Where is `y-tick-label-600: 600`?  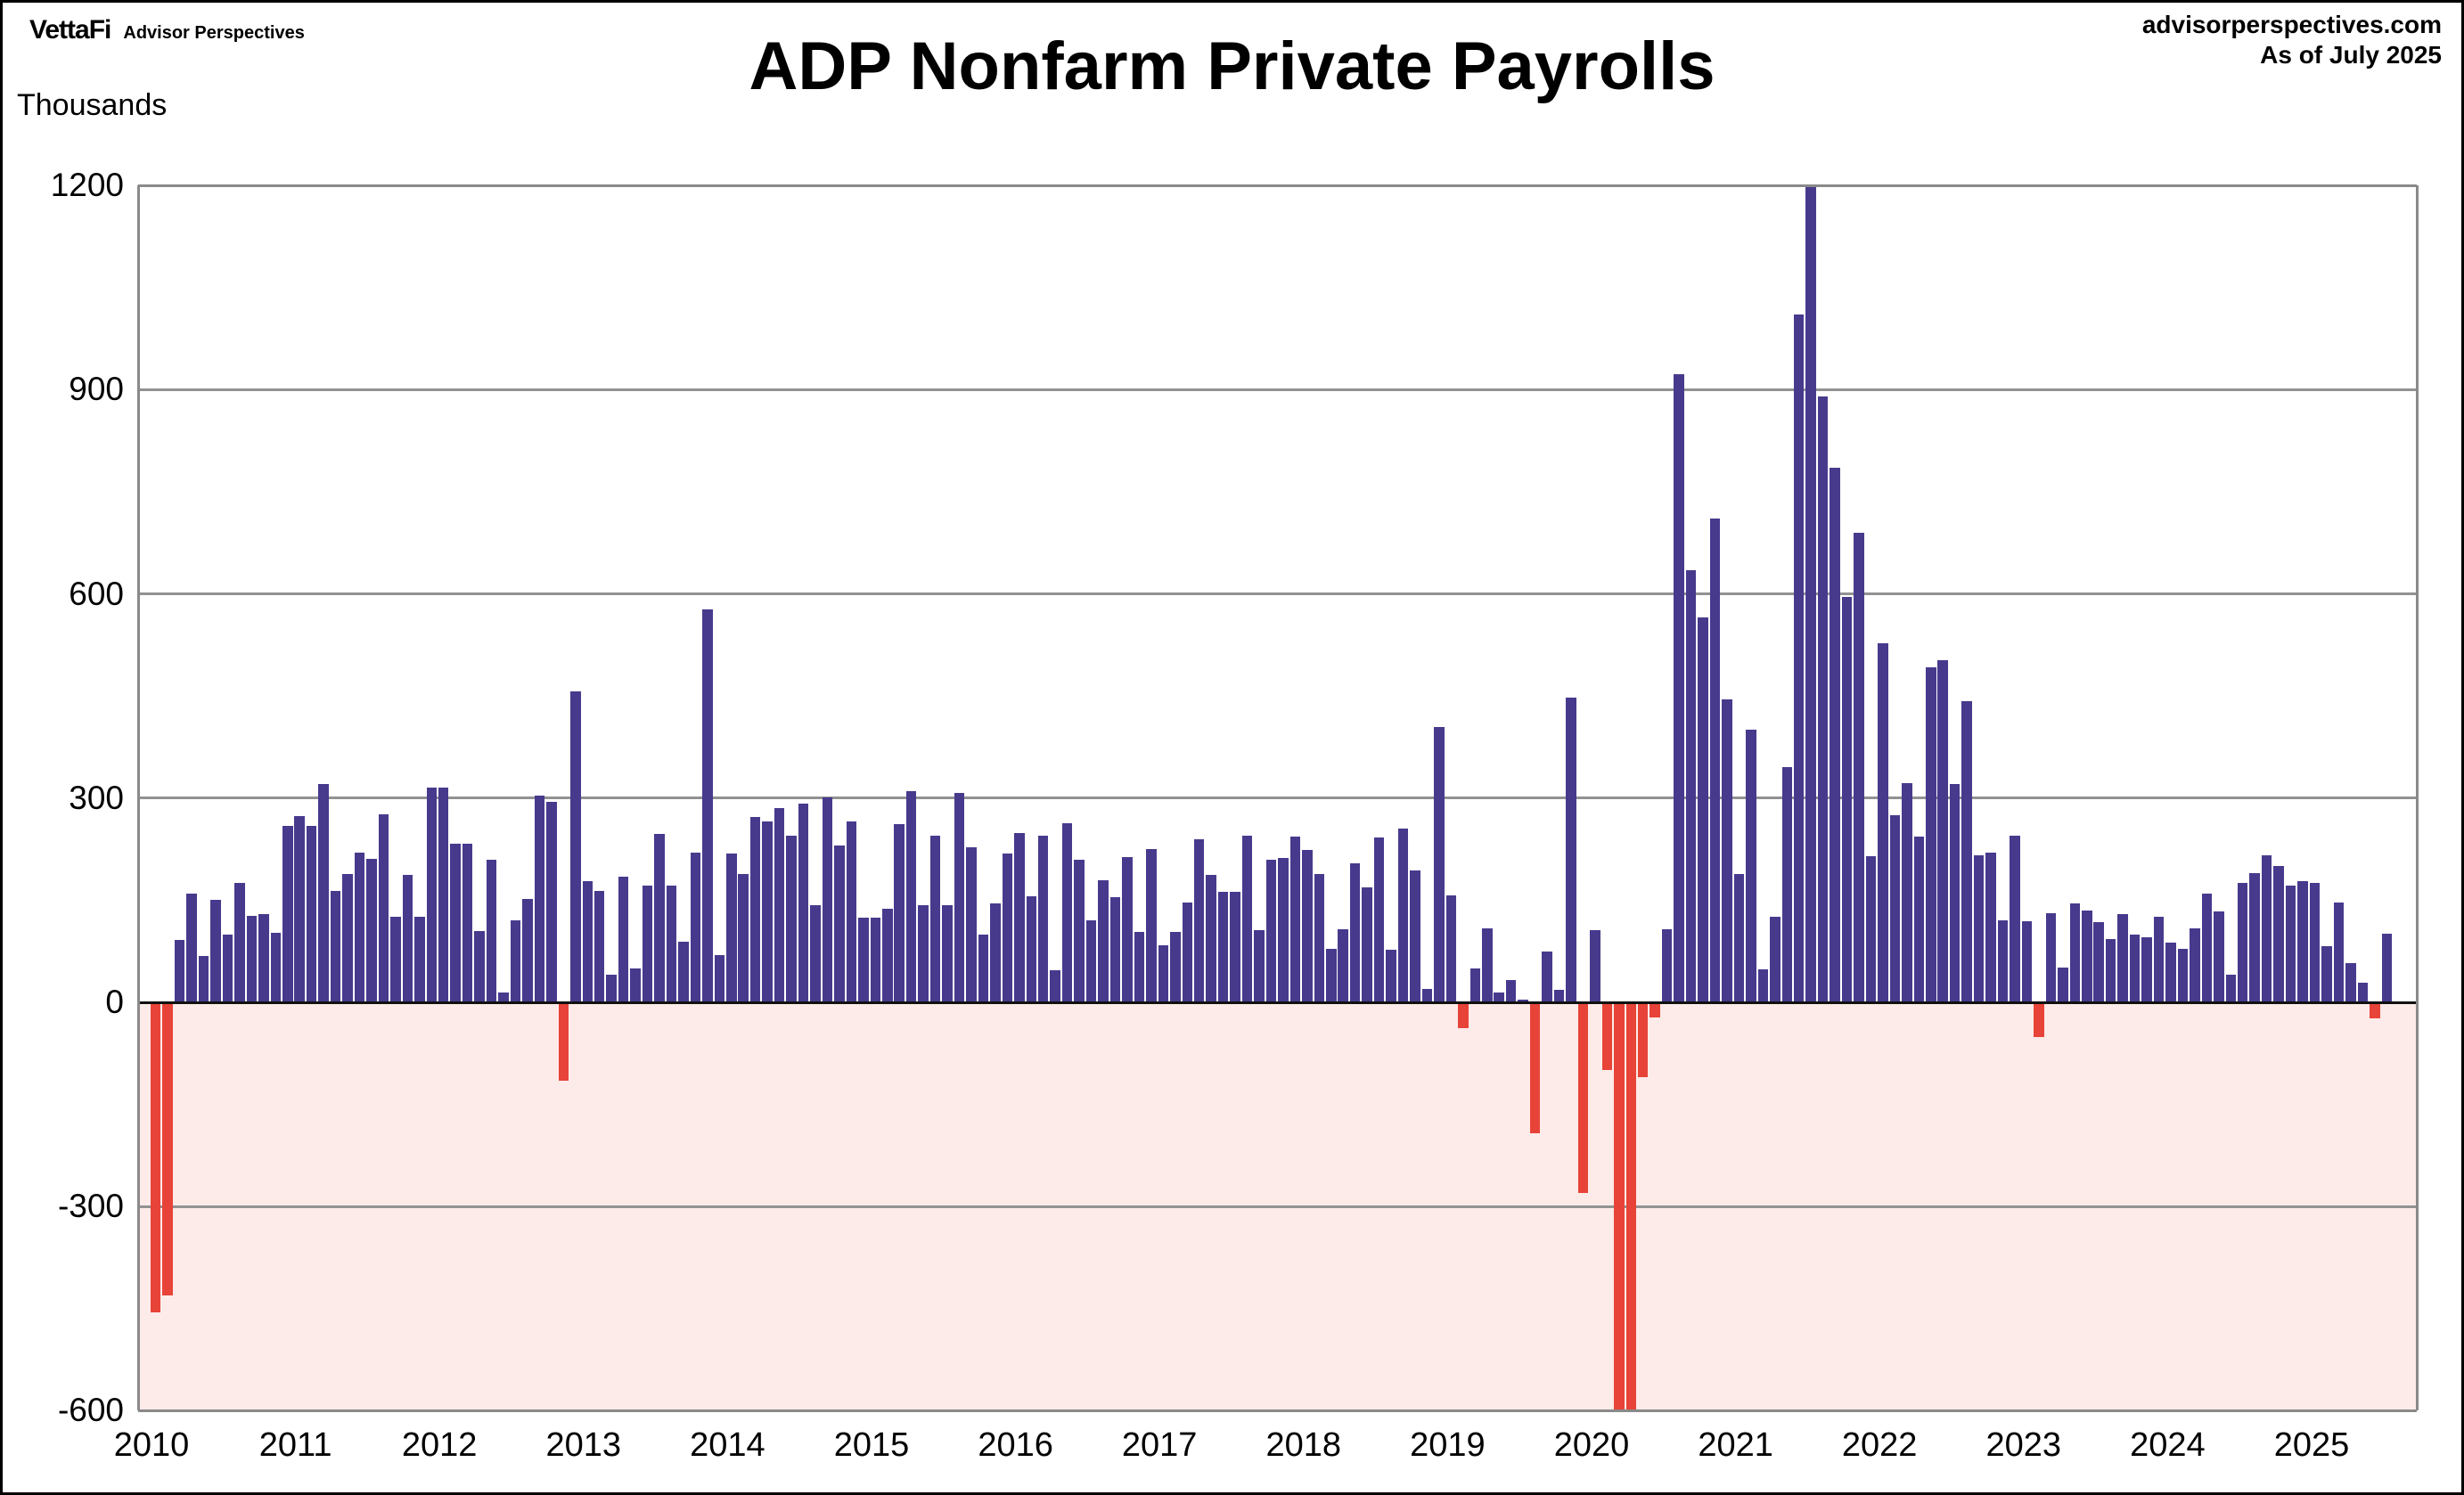
y-tick-label-600: 600 is located at coordinates (96, 594).